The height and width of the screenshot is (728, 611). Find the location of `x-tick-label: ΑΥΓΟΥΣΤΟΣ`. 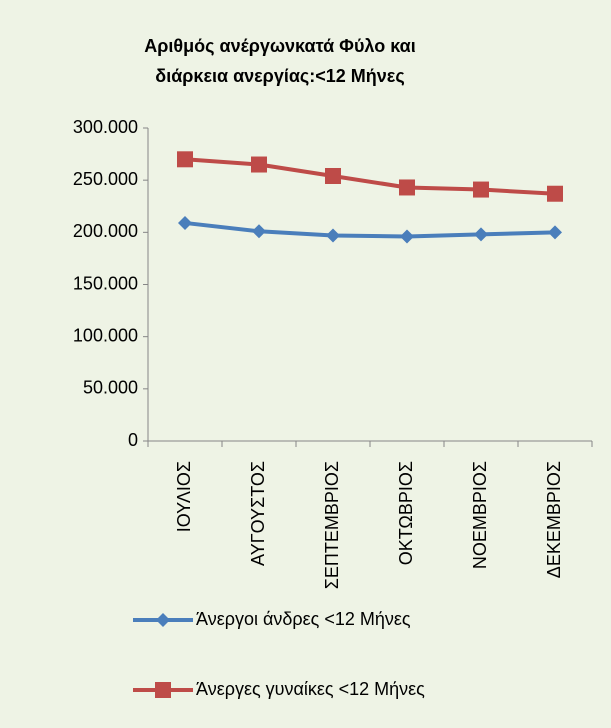

x-tick-label: ΑΥΓΟΥΣΤΟΣ is located at coordinates (258, 513).